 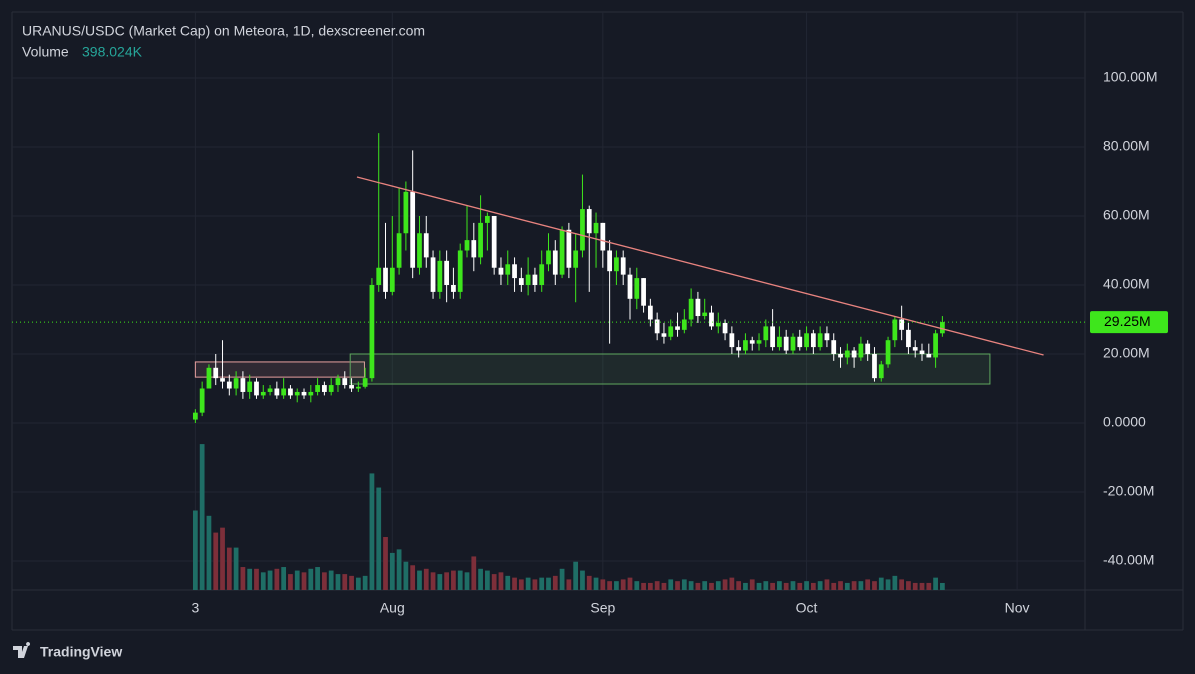 What do you see at coordinates (1128, 560) in the screenshot?
I see `y-tick-label: -40.00M` at bounding box center [1128, 560].